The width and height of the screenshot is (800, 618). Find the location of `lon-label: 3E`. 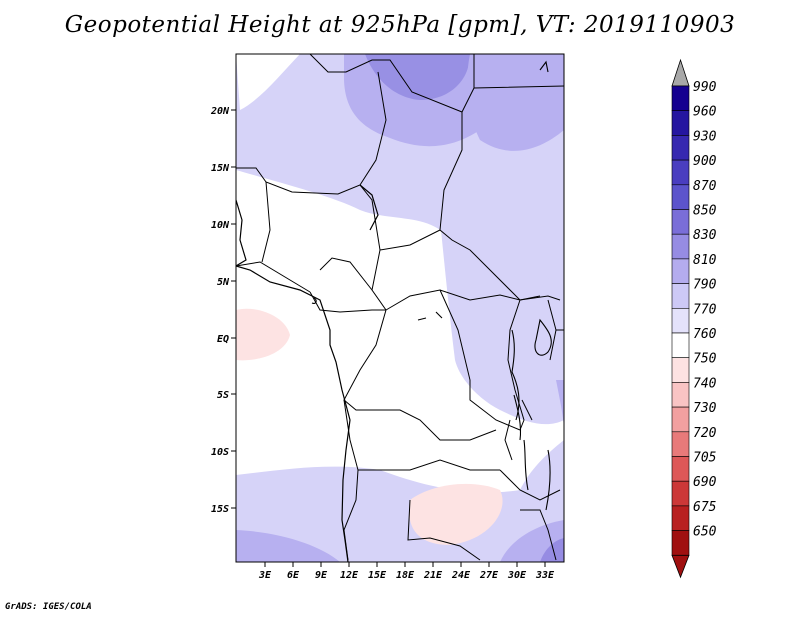

lon-label: 3E is located at coordinates (265, 575).